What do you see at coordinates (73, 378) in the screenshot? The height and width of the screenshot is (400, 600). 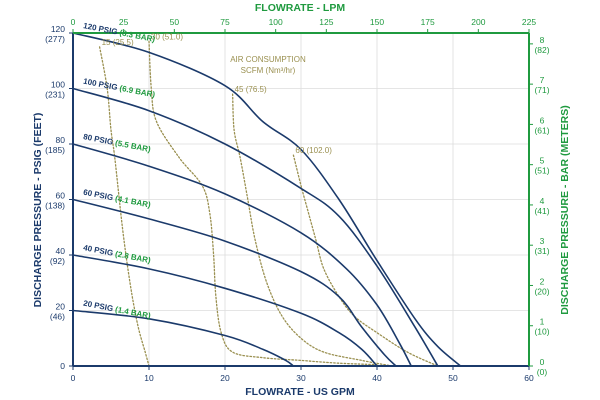 I see `x-tick-label: 0` at bounding box center [73, 378].